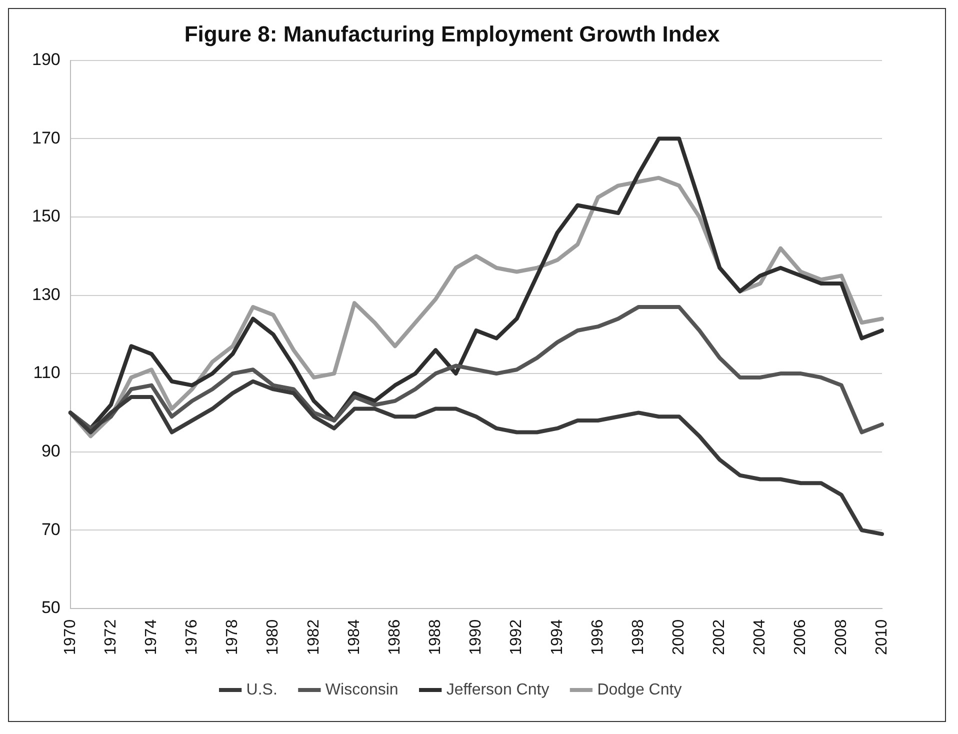 The image size is (958, 734). Describe the element at coordinates (46, 294) in the screenshot. I see `y-tick-label: 130` at that location.